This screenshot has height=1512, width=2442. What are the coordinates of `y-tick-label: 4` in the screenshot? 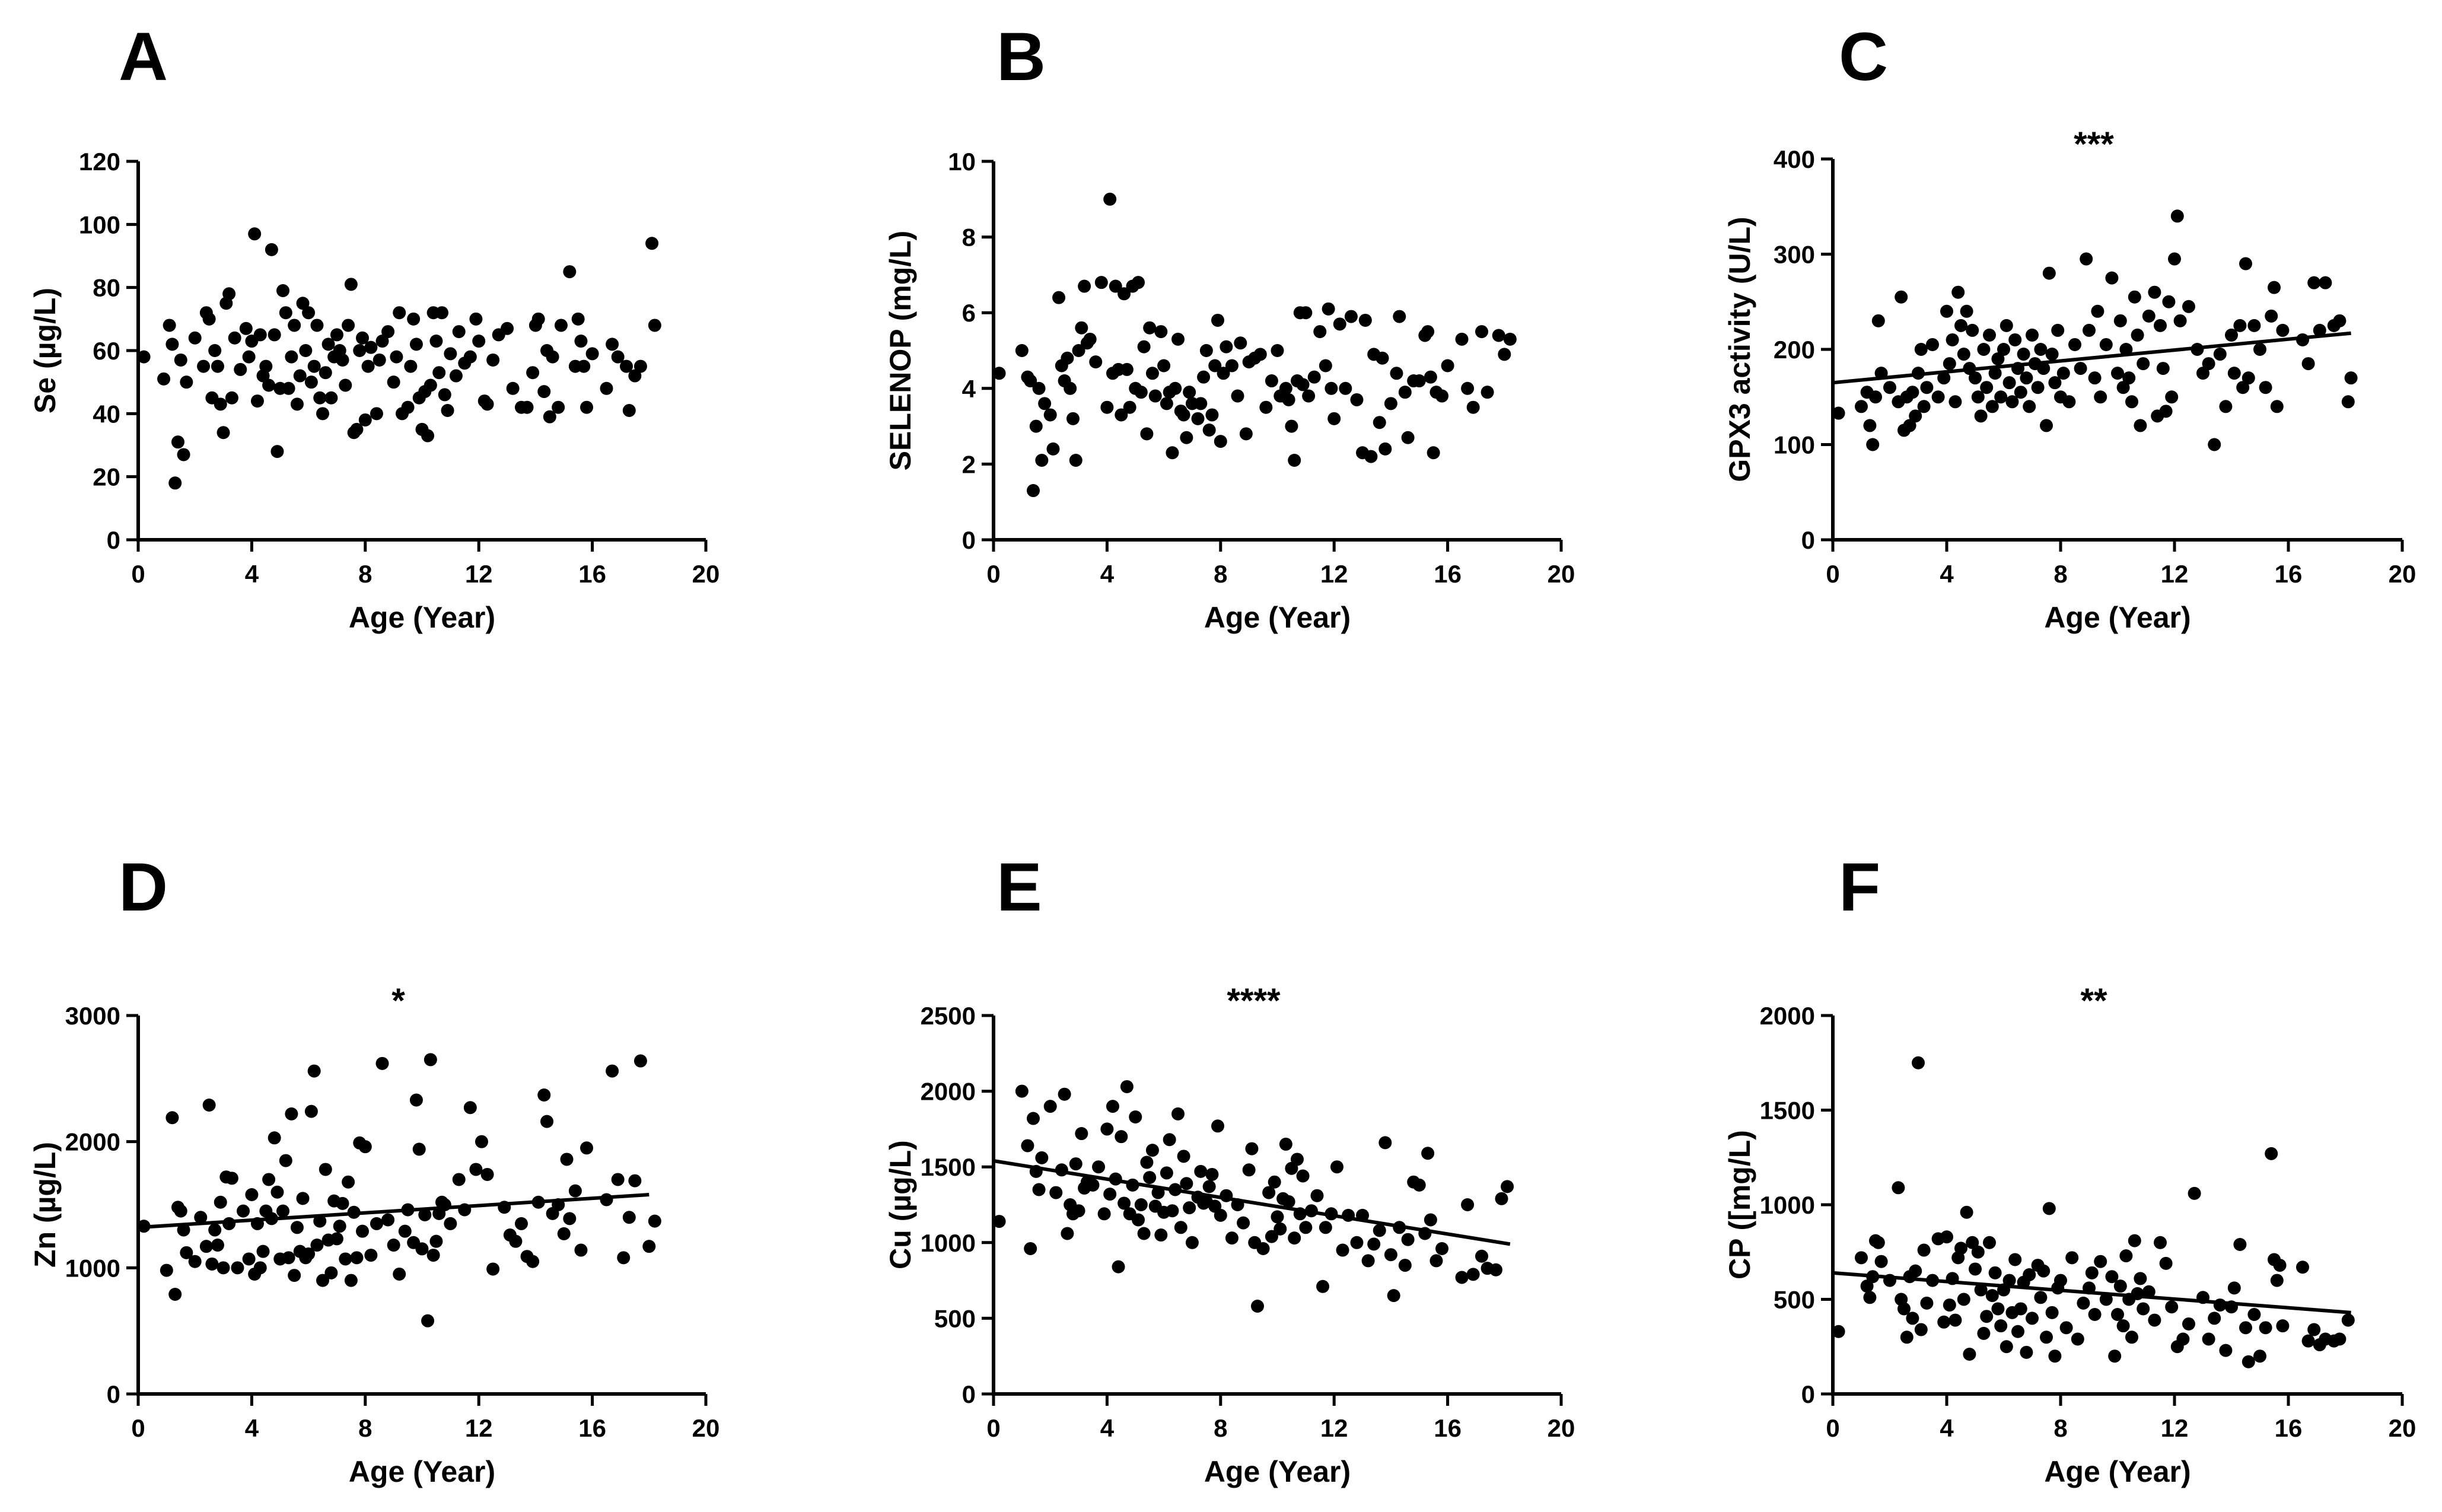 It's located at (969, 389).